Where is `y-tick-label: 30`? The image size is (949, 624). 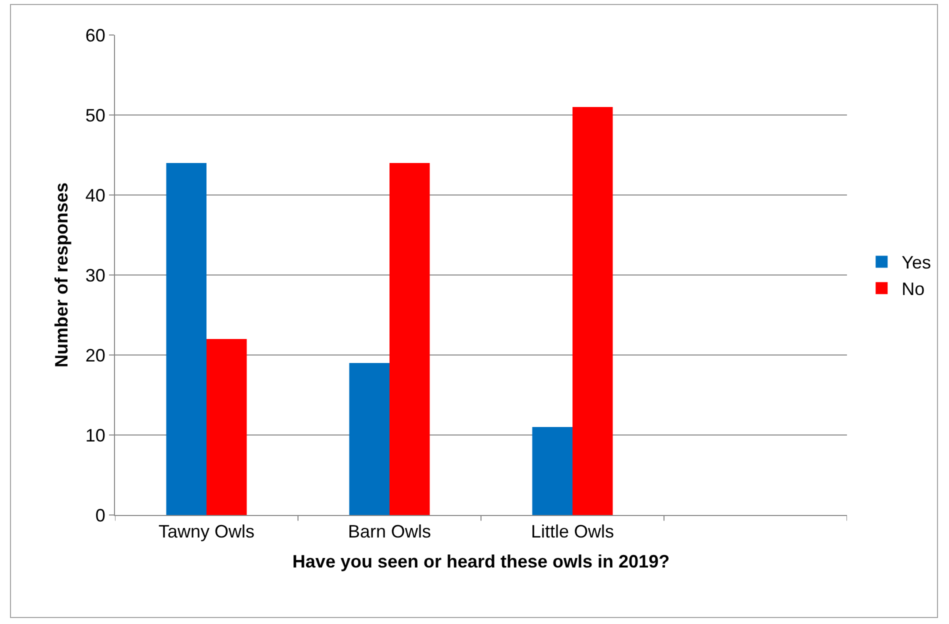 y-tick-label: 30 is located at coordinates (95, 275).